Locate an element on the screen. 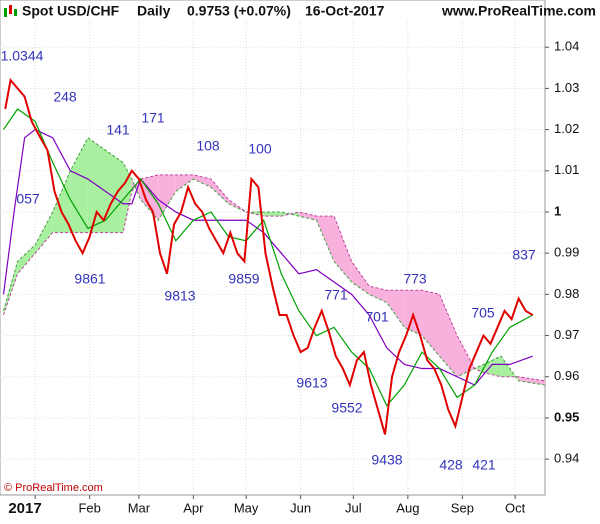  x-tick-label: 2017 is located at coordinates (24, 508).